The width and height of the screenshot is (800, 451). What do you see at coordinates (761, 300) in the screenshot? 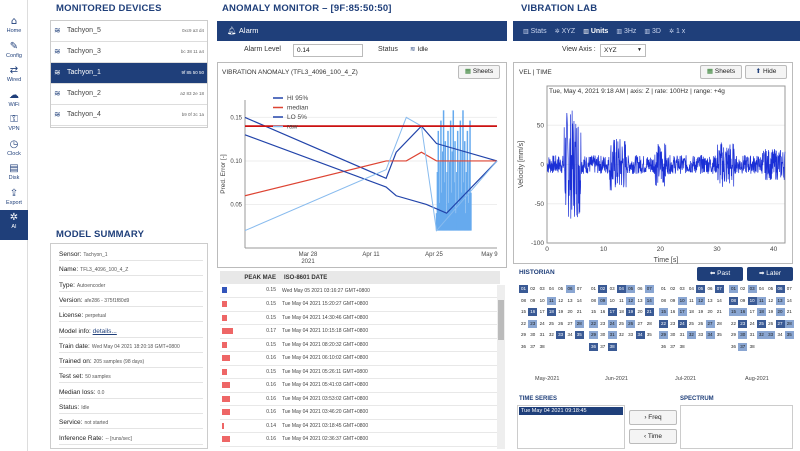
I see `calendar-day: 11` at bounding box center [761, 300].